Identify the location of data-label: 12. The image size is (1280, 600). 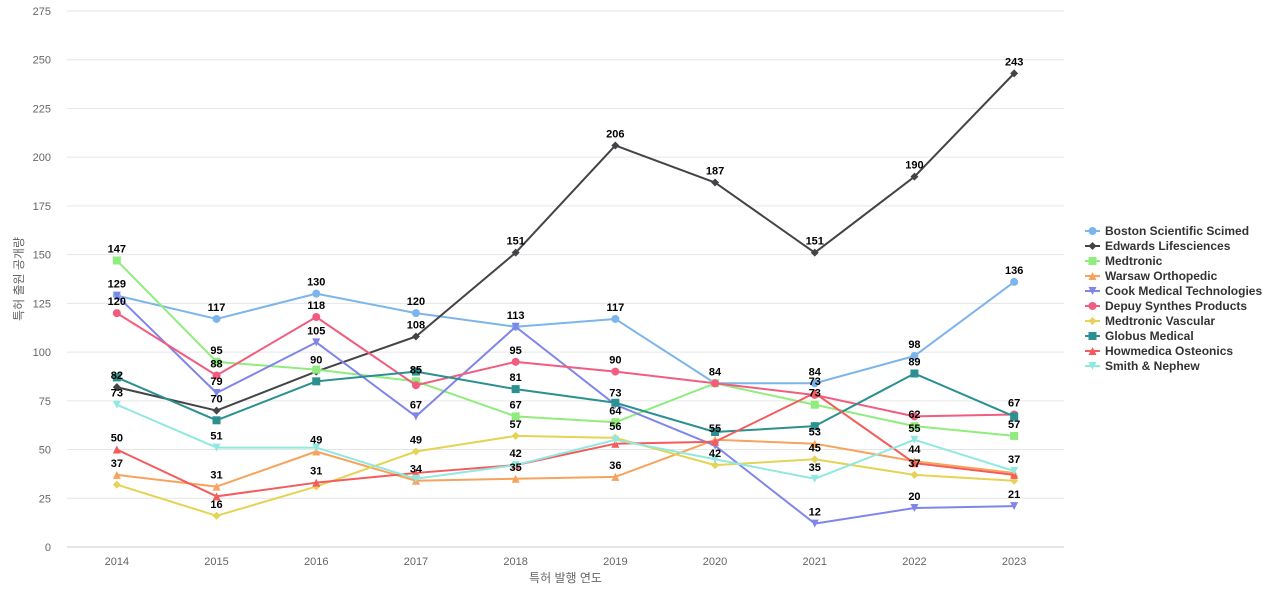
(815, 513).